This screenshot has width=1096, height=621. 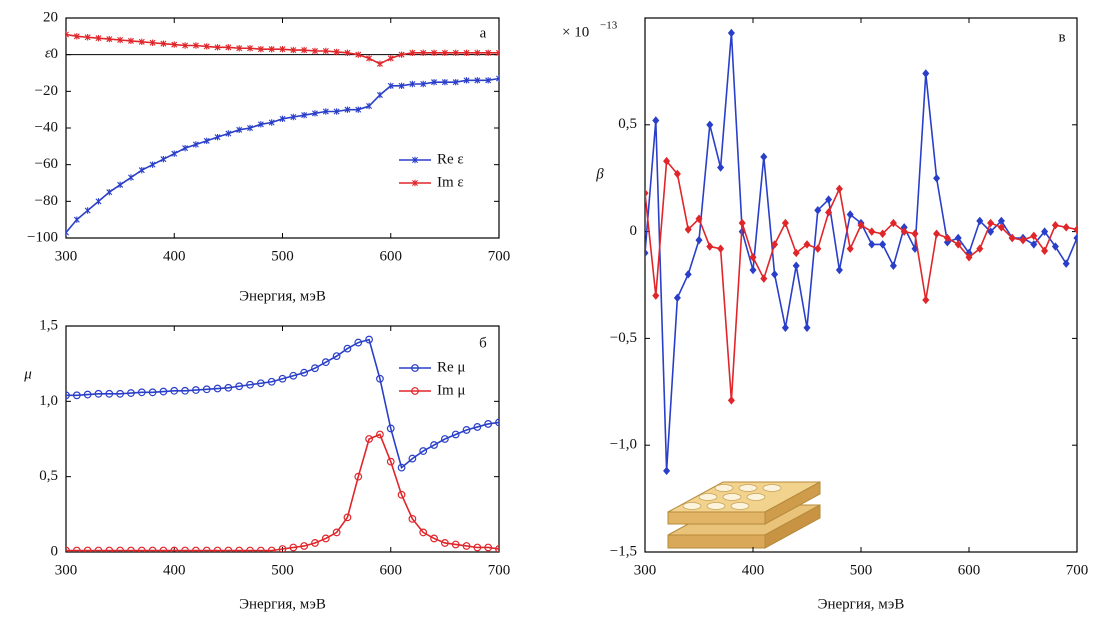 What do you see at coordinates (46, 164) in the screenshot?
I see `y-tick-label: −60` at bounding box center [46, 164].